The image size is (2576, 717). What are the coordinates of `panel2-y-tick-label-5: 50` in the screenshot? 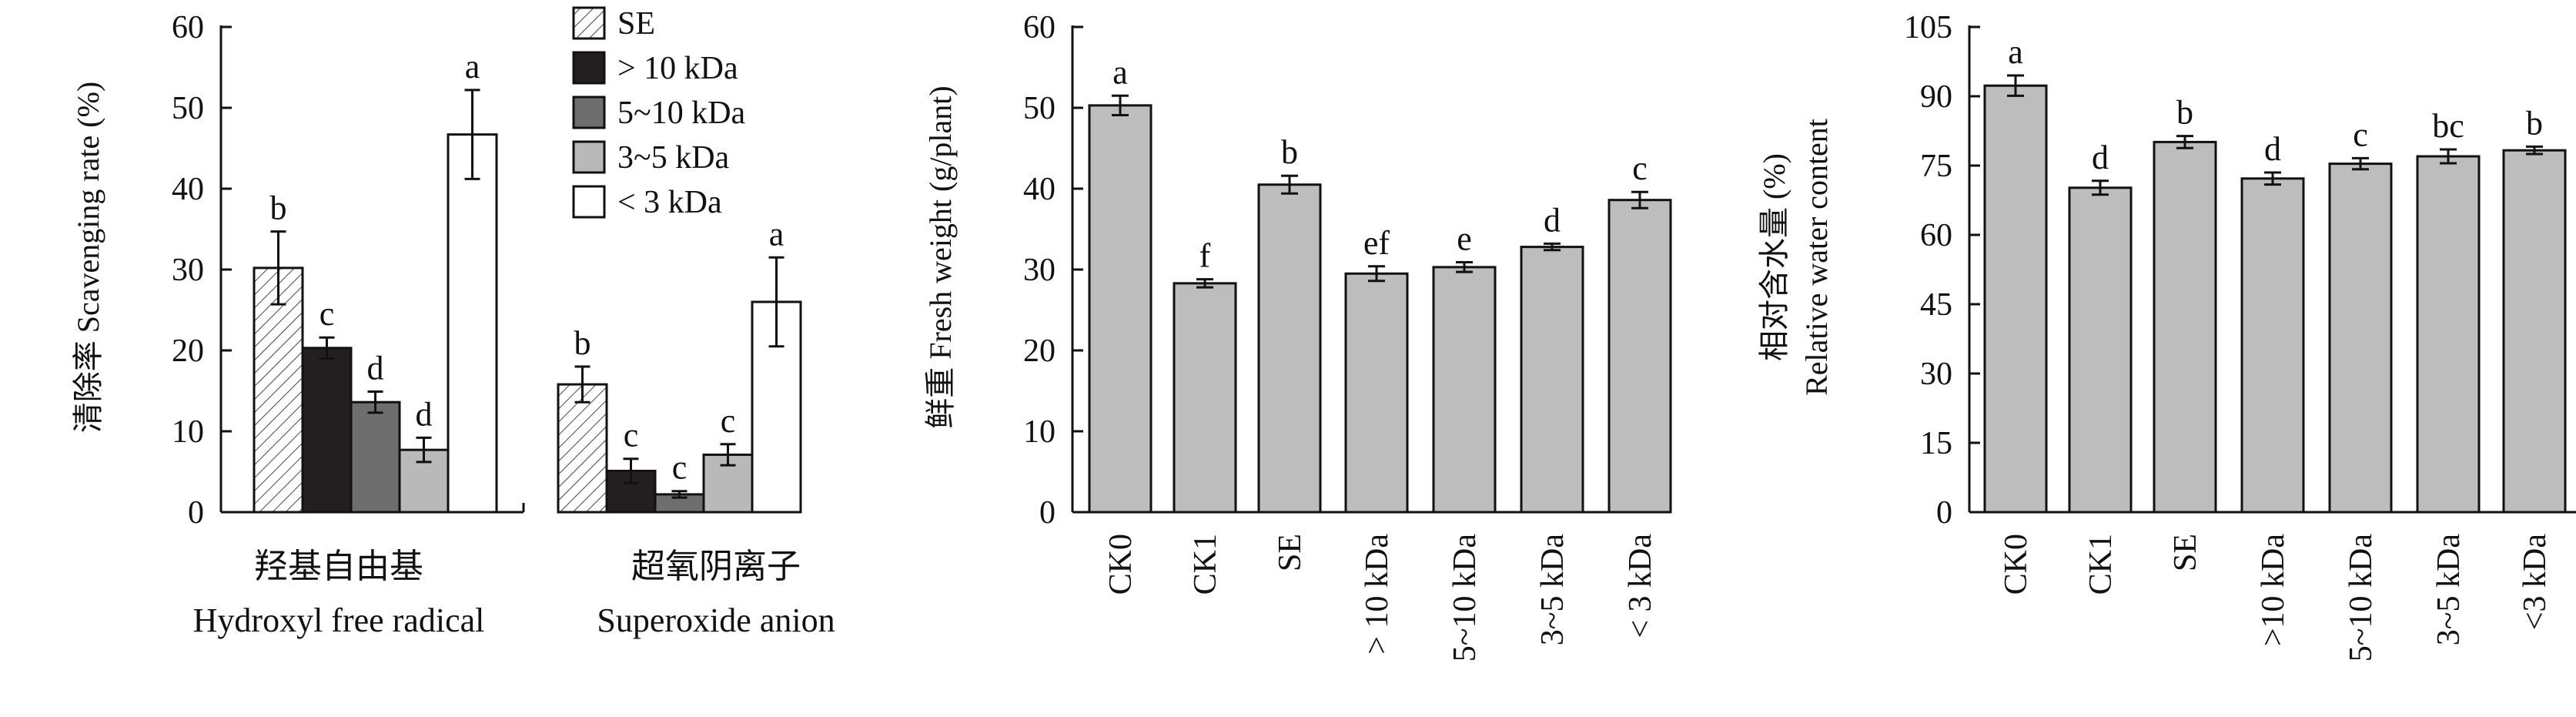 It's located at (1039, 108).